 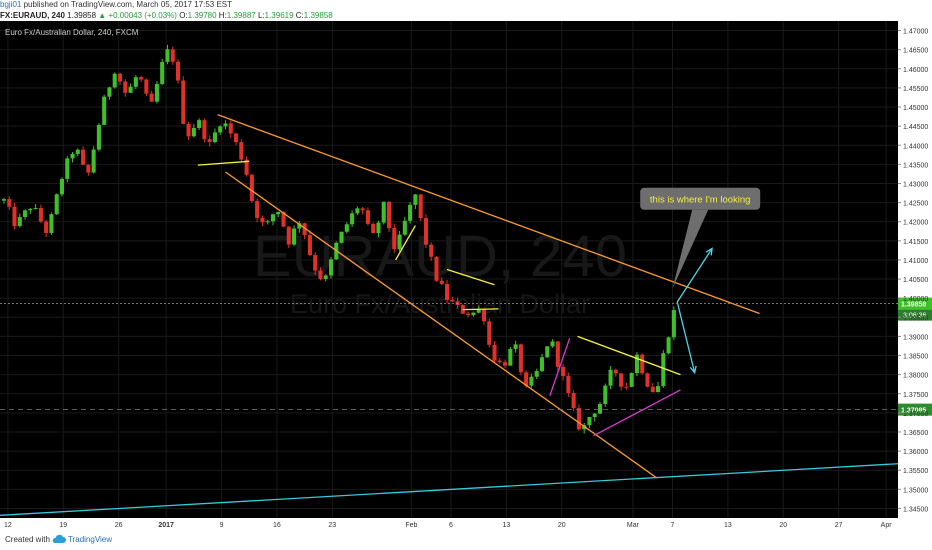 I want to click on price-tag-label: 1.39858, so click(x=913, y=305).